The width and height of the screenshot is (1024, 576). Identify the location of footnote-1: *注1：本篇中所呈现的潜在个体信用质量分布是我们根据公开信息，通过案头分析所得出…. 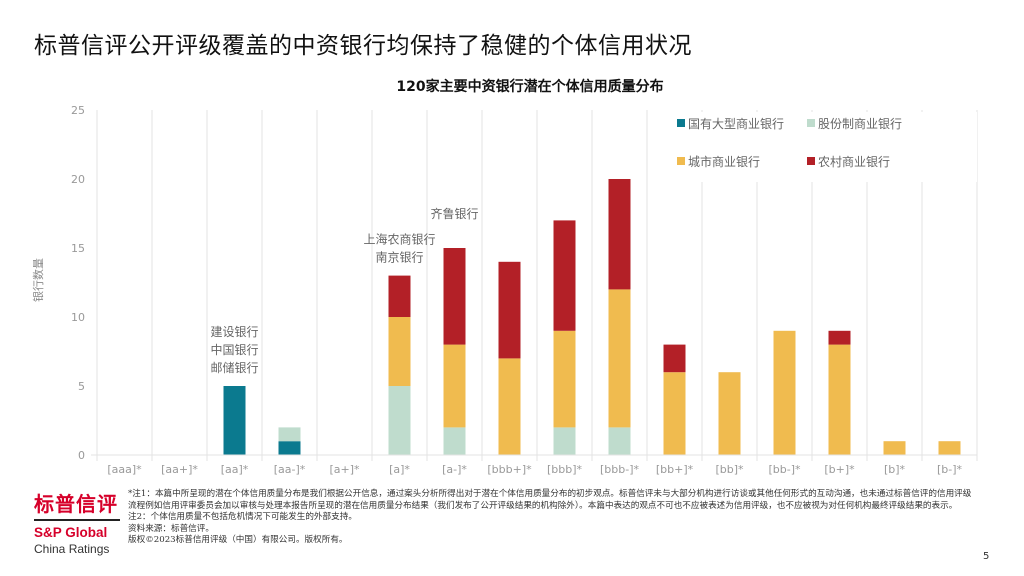
(550, 500).